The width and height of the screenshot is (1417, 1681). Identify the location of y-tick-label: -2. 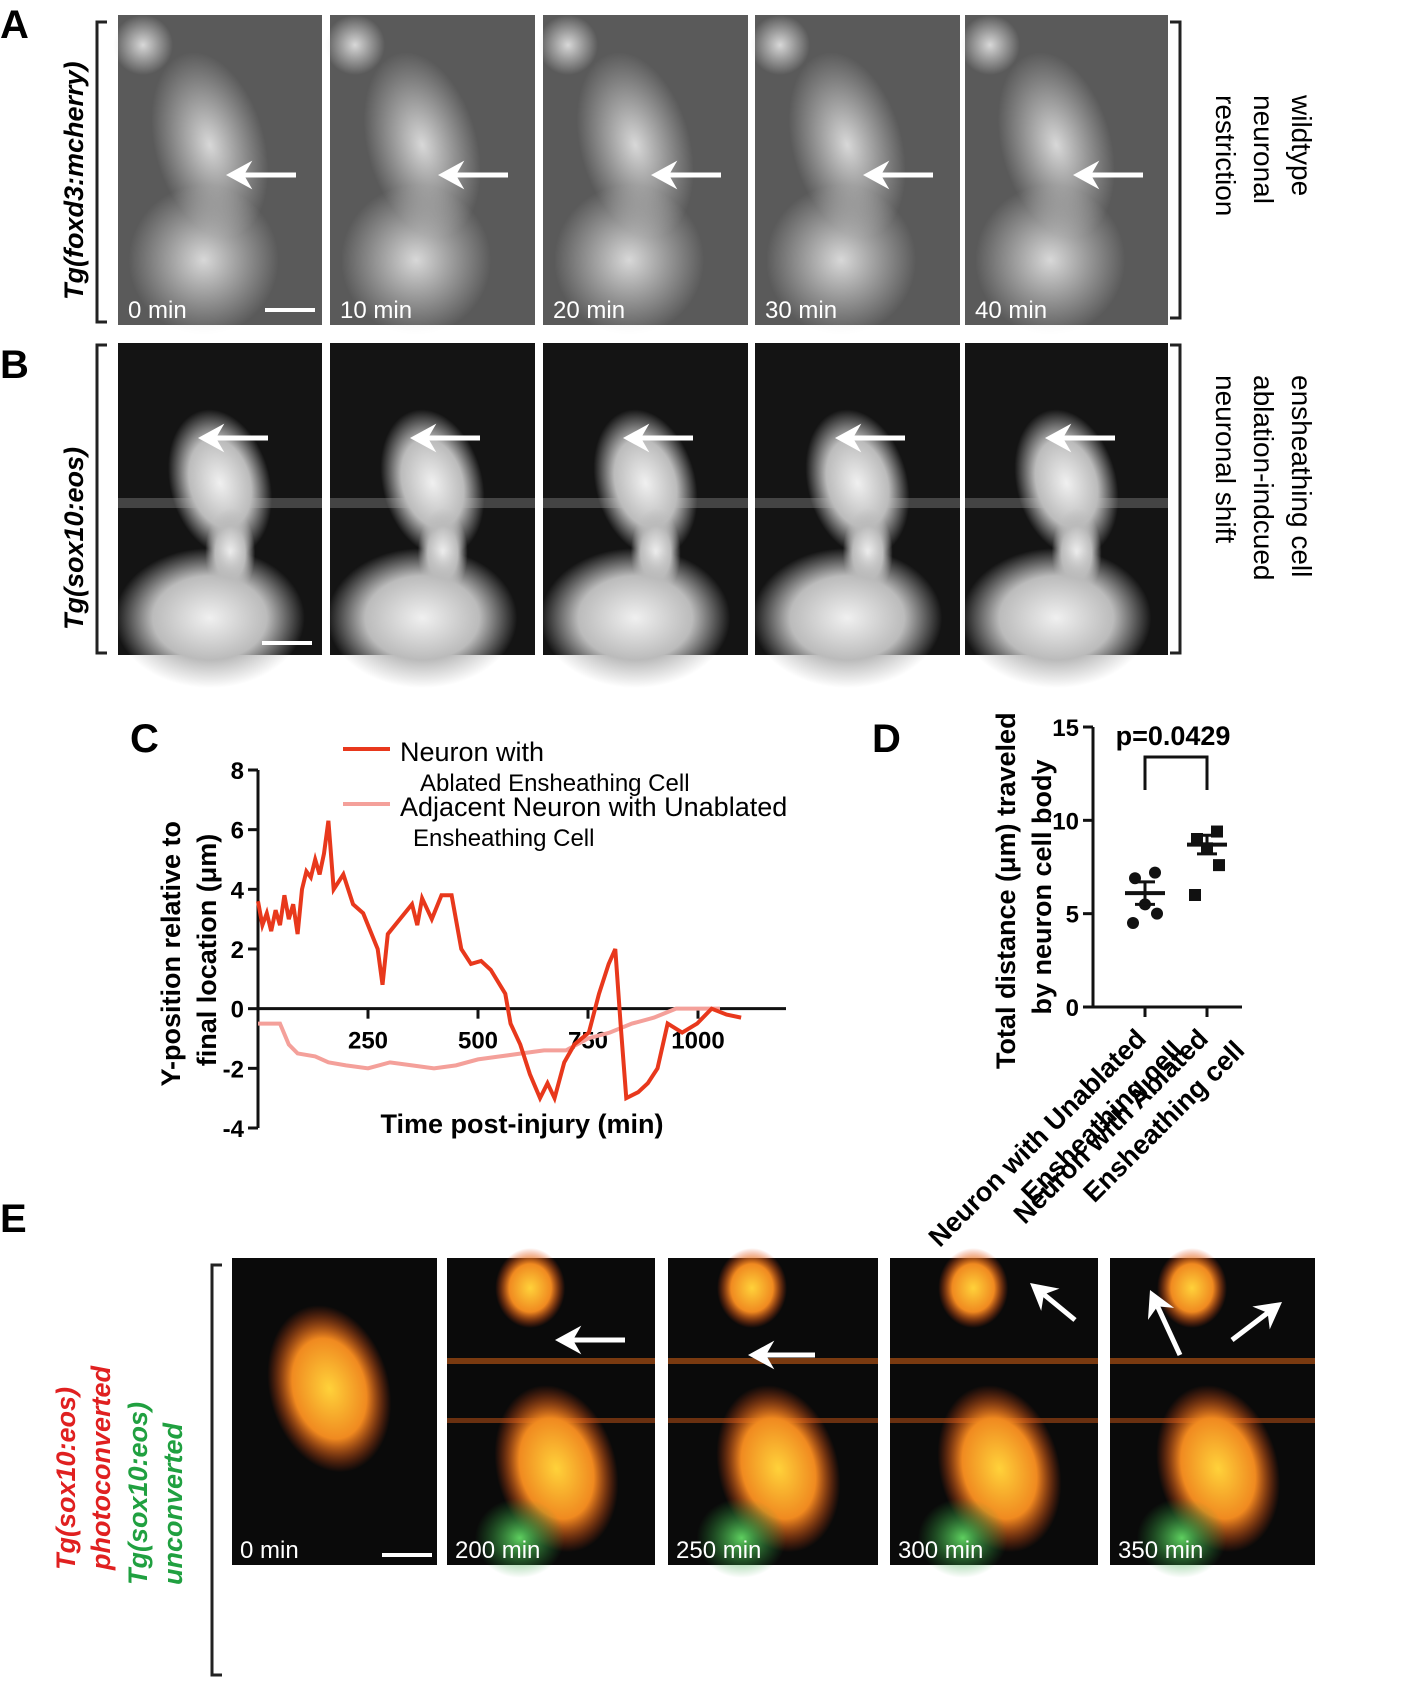
(233, 1069).